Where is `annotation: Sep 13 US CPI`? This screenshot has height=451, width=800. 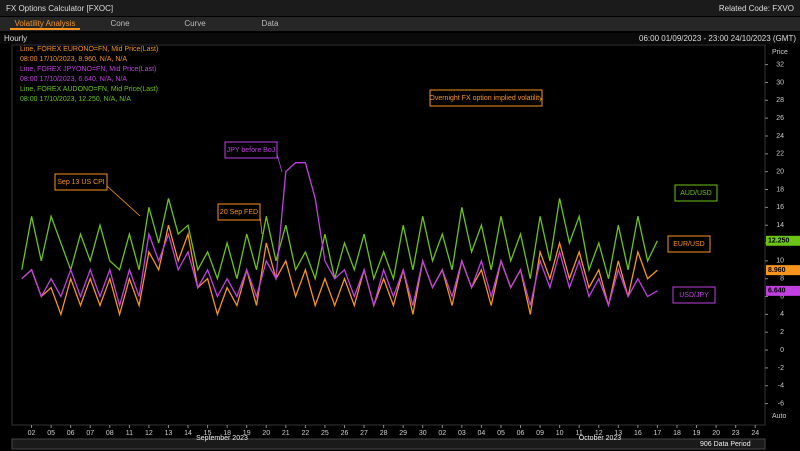 annotation: Sep 13 US CPI is located at coordinates (81, 182).